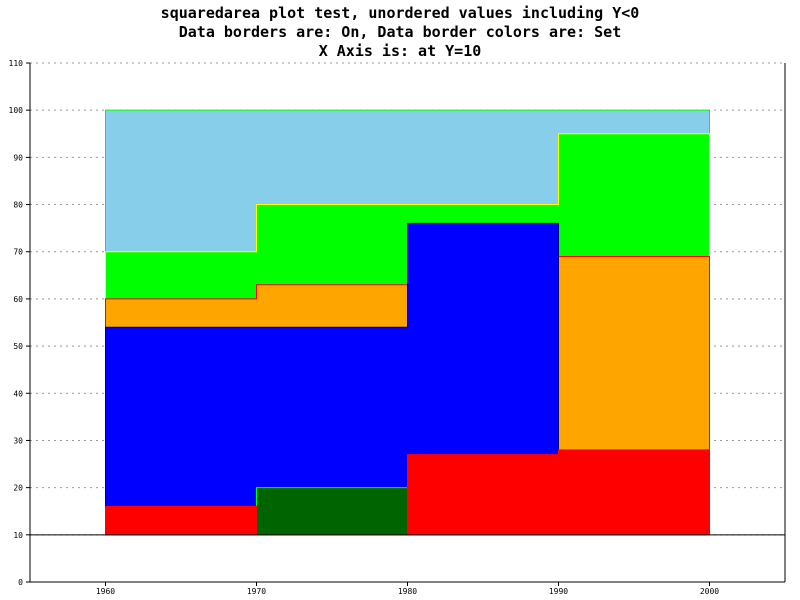  Describe the element at coordinates (18, 346) in the screenshot. I see `y-tick-label-50: 50` at that location.